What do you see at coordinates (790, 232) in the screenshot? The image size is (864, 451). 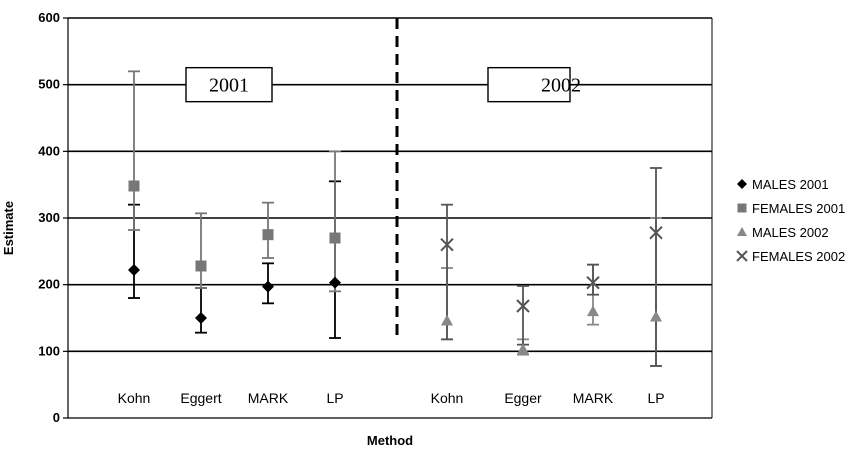 I see `legend-label: MALES 2002` at bounding box center [790, 232].